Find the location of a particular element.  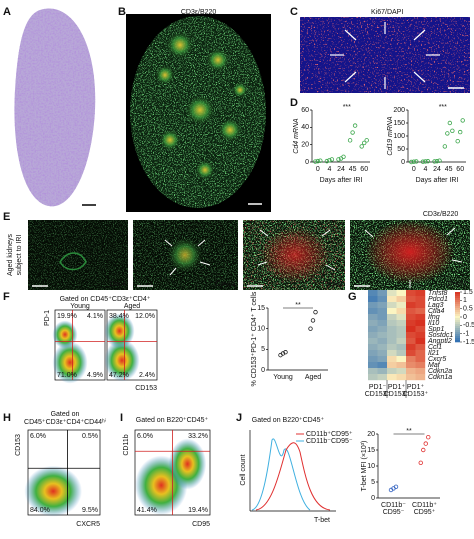

stain-label: /DAPI is located at coordinates (394, 12).